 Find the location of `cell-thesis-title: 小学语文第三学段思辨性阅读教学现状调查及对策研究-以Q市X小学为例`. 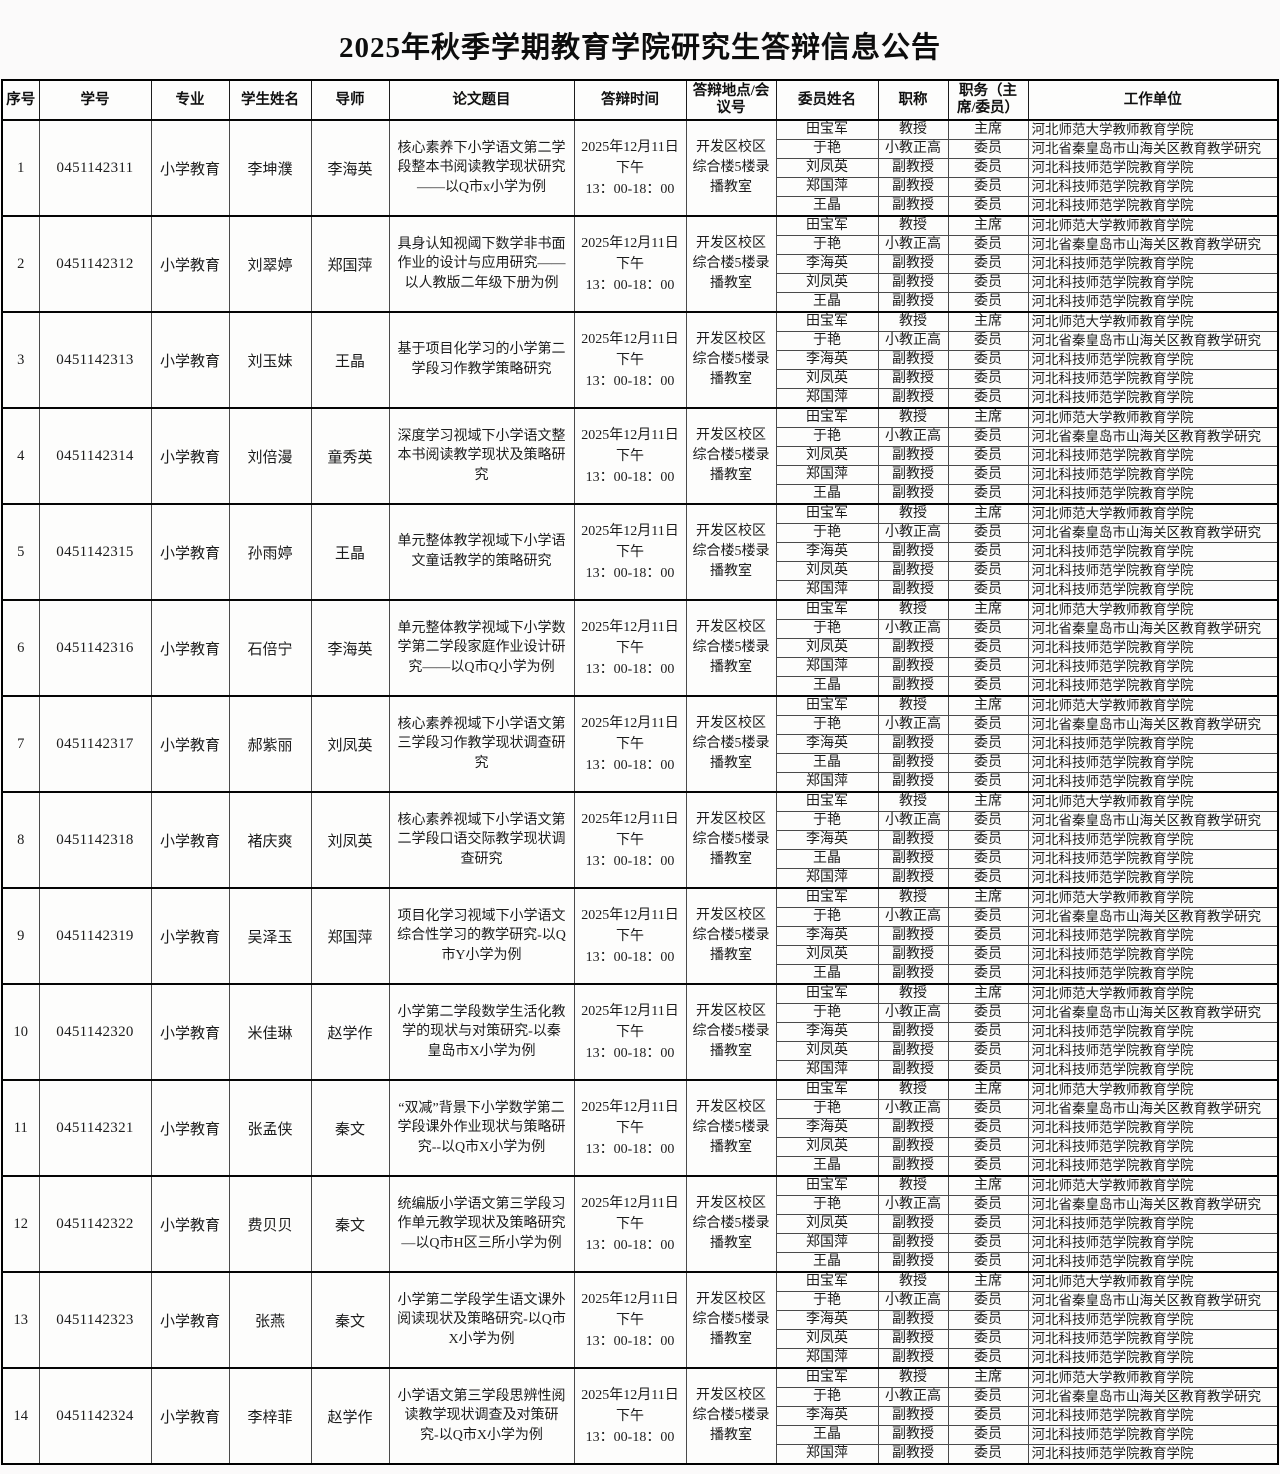

cell-thesis-title: 小学语文第三学段思辨性阅读教学现状调查及对策研究-以Q市X小学为例 is located at coordinates (481, 1416).